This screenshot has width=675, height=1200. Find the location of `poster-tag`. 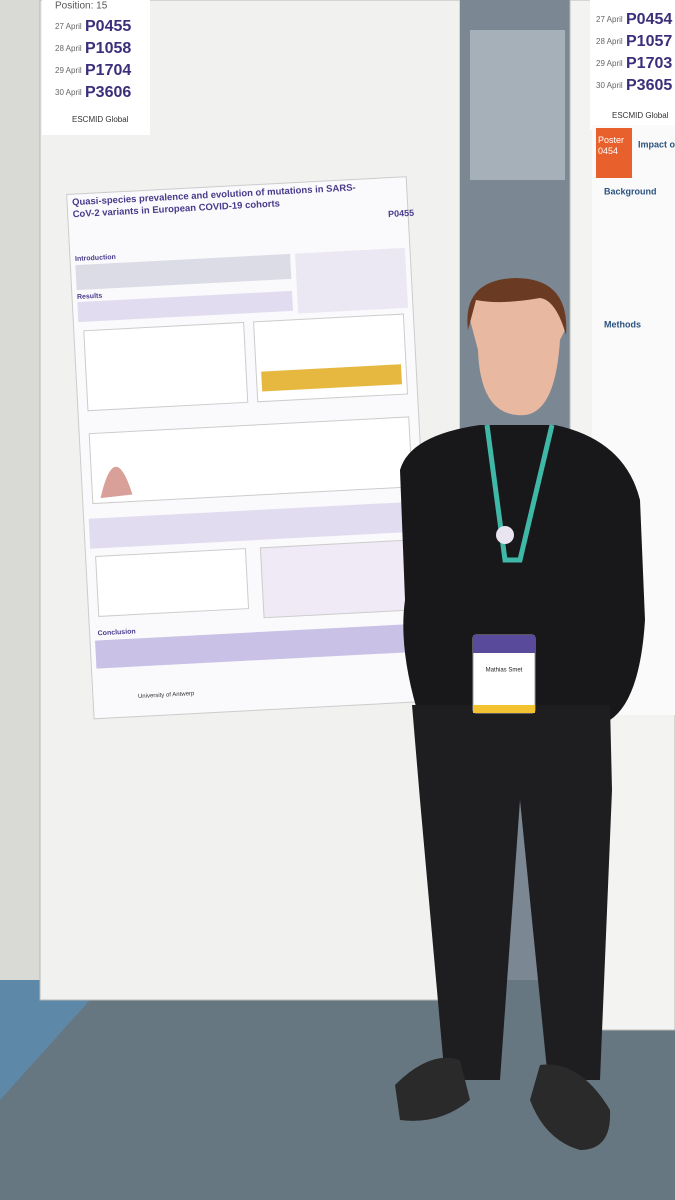

poster-tag is located at coordinates (614, 153).